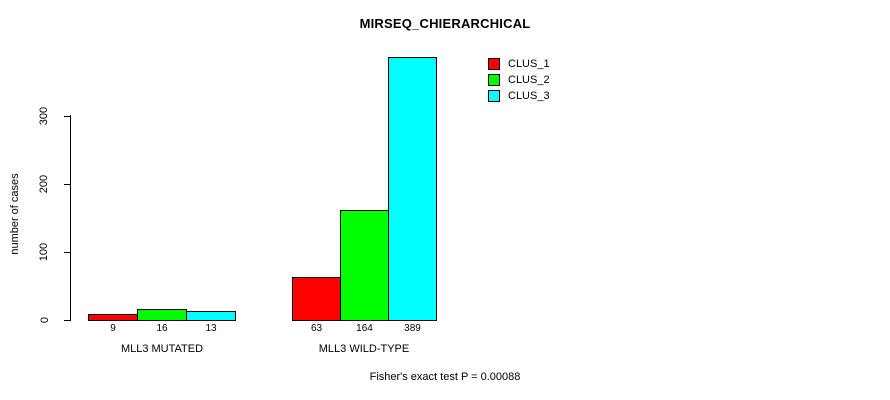 This screenshot has height=400, width=890. I want to click on y-tick-label-300: 300, so click(44, 116).